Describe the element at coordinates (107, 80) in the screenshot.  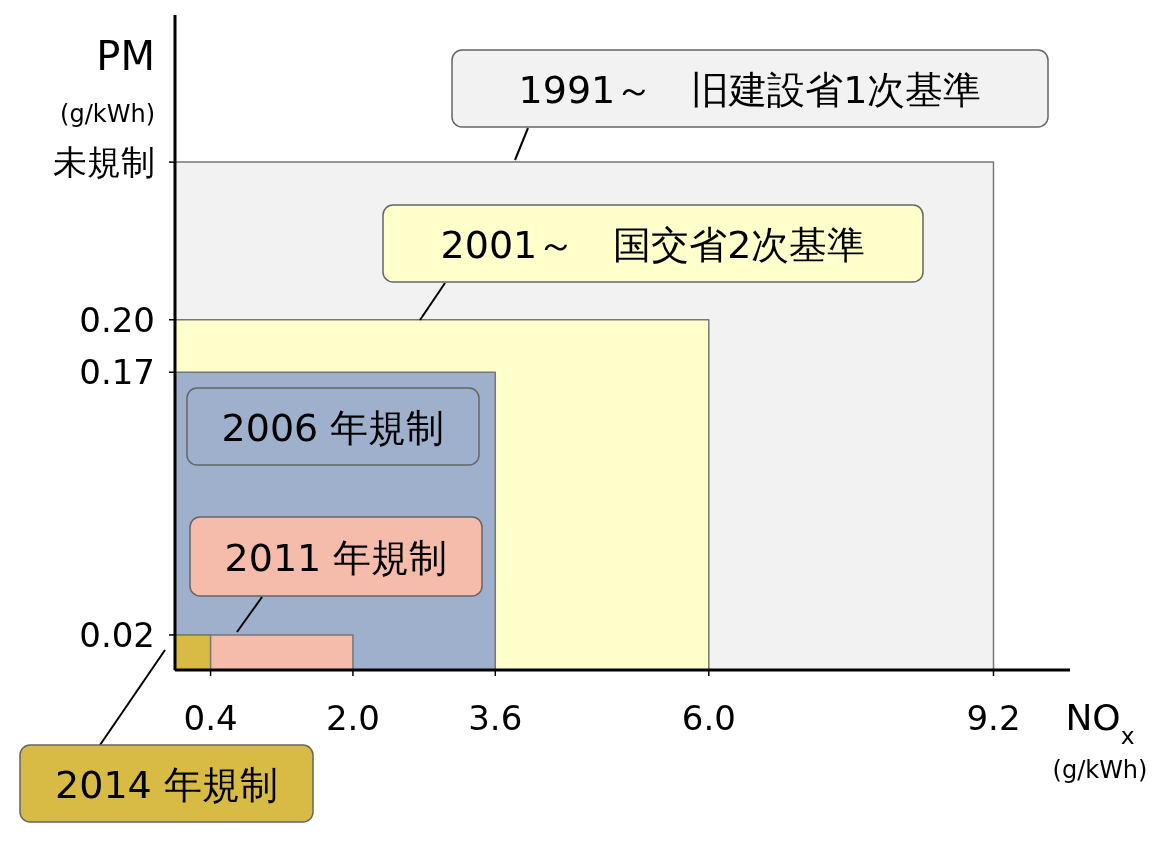
I see `y-axis-title: PM (g/kWh)` at that location.